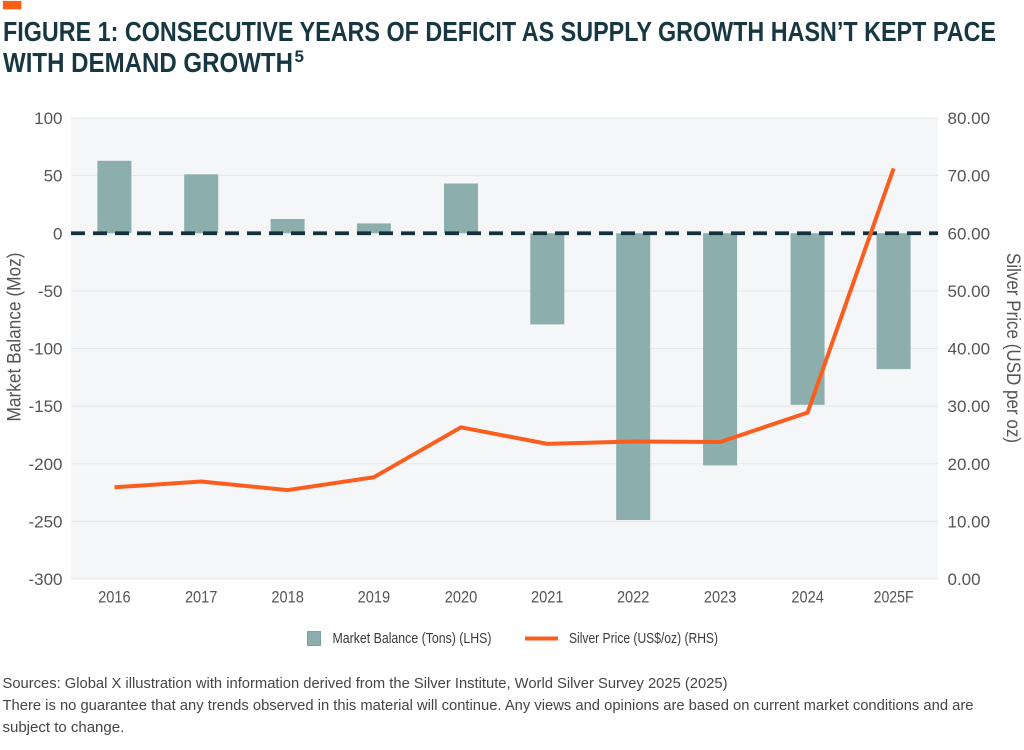 The height and width of the screenshot is (750, 1024). Describe the element at coordinates (461, 597) in the screenshot. I see `svg-text: 2020` at that location.